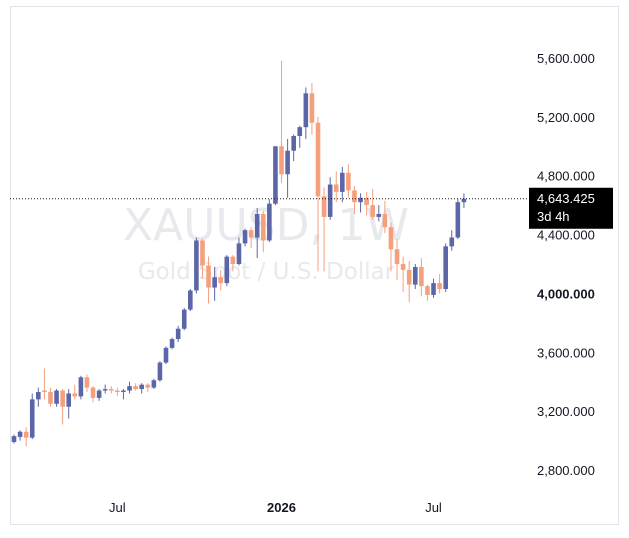 The image size is (629, 538). Describe the element at coordinates (275, 507) in the screenshot. I see `time-axis: Jul 2026 Jul` at that location.